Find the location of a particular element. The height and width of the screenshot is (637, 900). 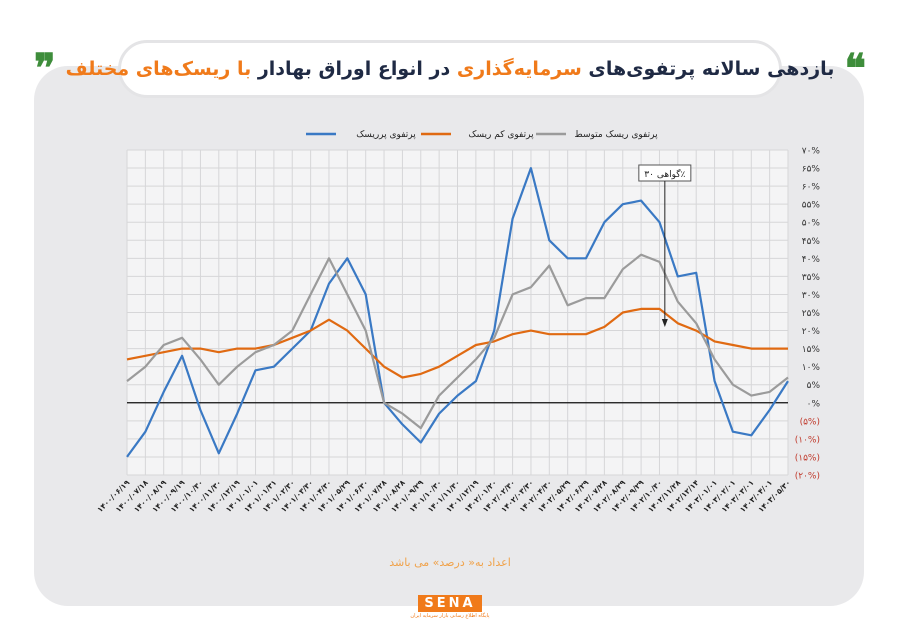

legend-label-0: پرتفوی پرریسک is located at coordinates (386, 135).